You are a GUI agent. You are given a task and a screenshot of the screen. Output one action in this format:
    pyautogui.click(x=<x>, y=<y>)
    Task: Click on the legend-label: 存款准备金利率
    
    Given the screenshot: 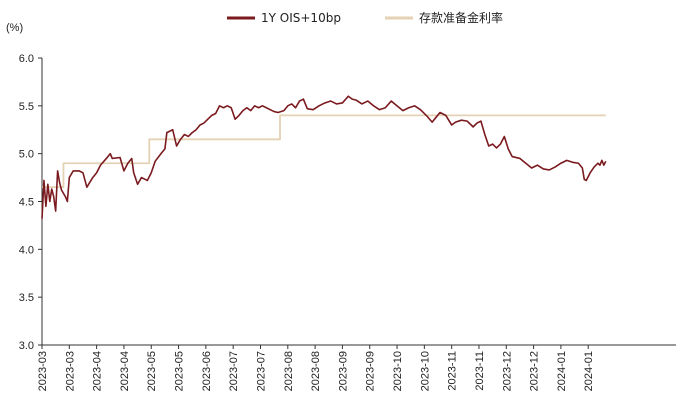 What is the action you would take?
    pyautogui.click(x=461, y=17)
    